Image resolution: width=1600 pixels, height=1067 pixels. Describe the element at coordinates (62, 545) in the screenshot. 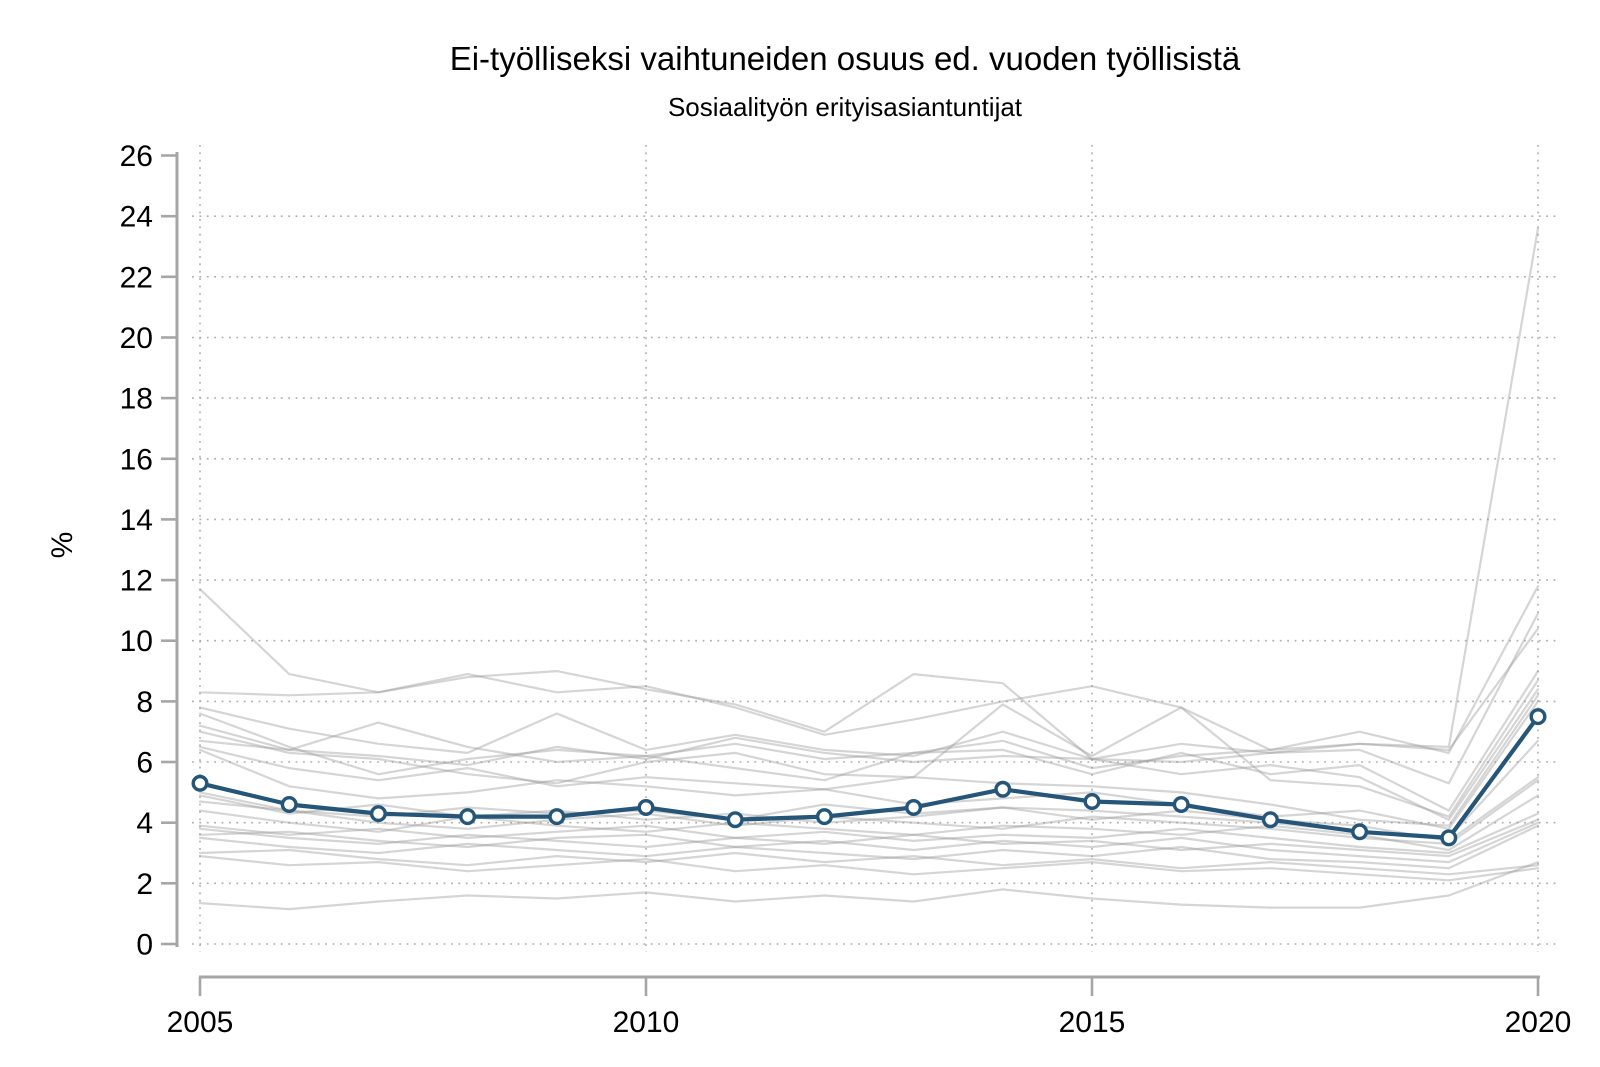

I see `y-axis-label: %` at that location.